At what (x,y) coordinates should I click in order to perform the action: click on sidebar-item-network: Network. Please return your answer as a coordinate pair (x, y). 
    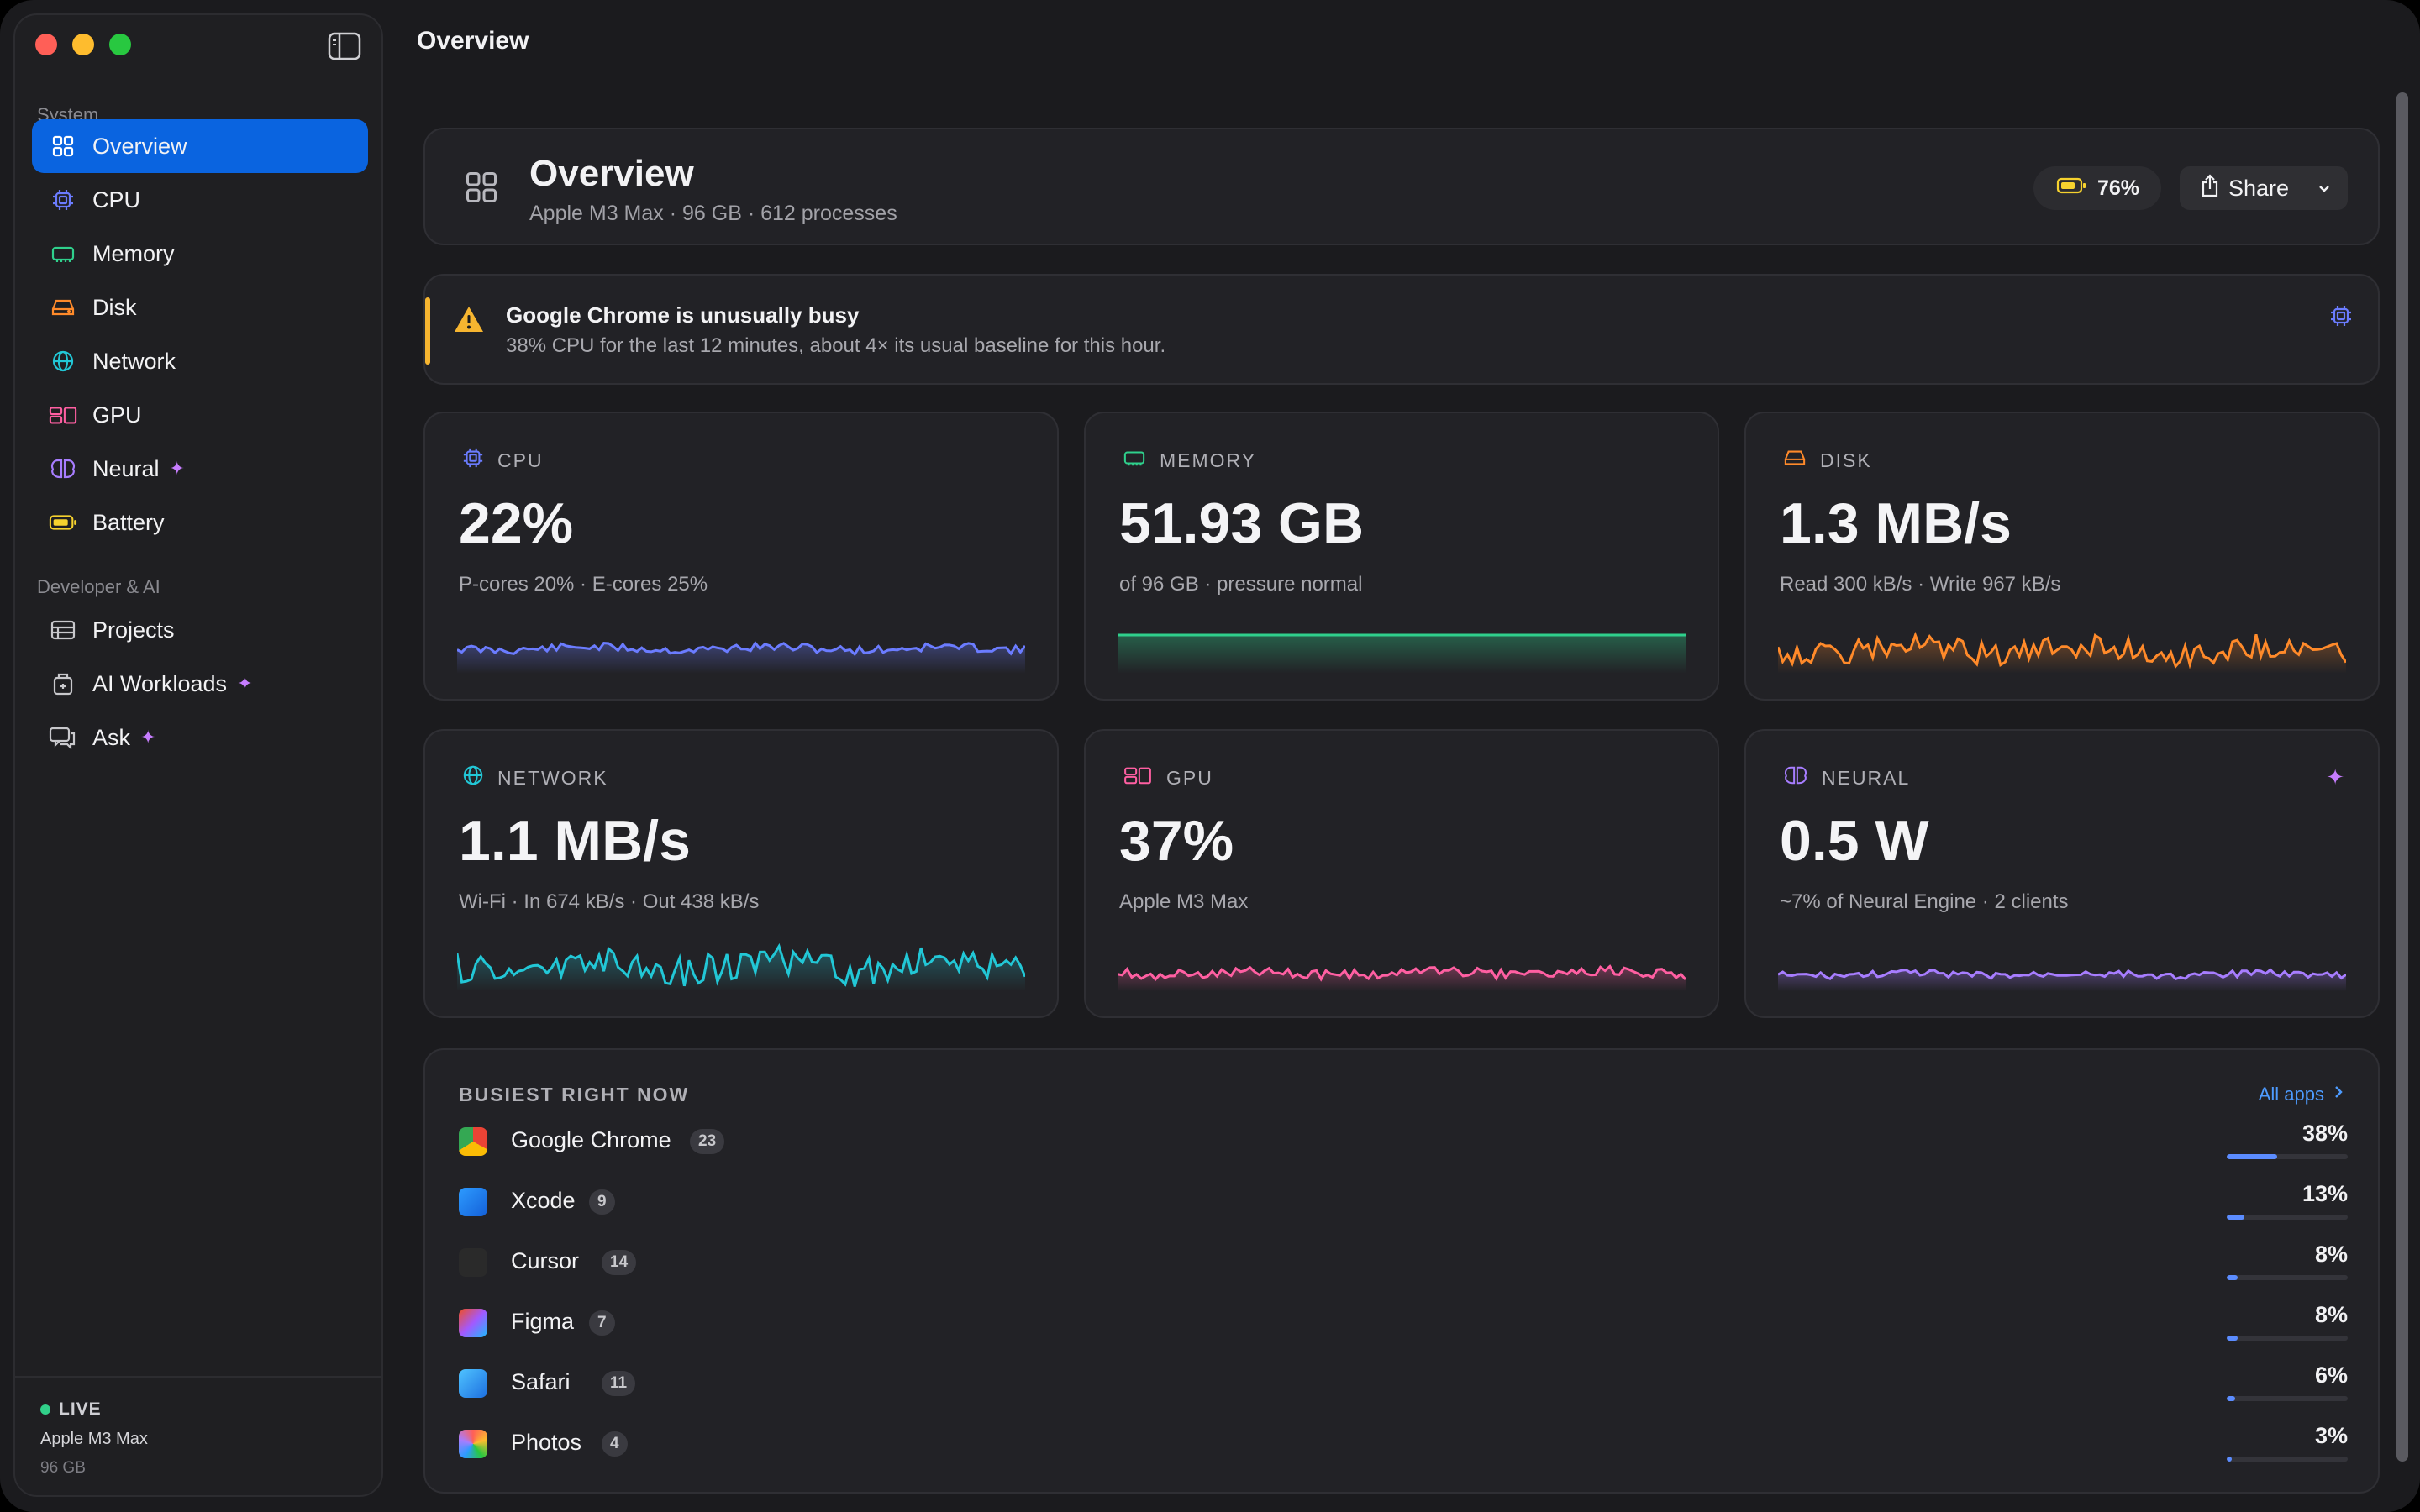
    Looking at the image, I should click on (200, 361).